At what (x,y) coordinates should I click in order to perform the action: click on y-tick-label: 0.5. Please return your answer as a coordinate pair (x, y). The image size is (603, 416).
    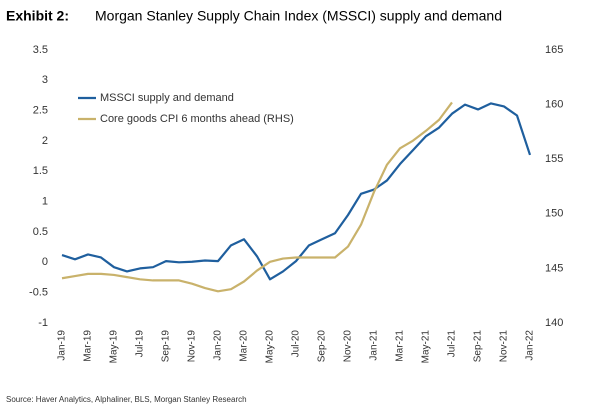
    Looking at the image, I should click on (40, 232).